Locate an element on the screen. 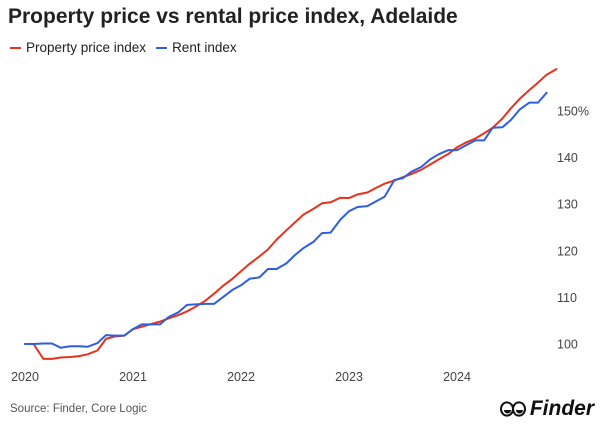  chart-legend: Property price index Rent index is located at coordinates (128, 47).